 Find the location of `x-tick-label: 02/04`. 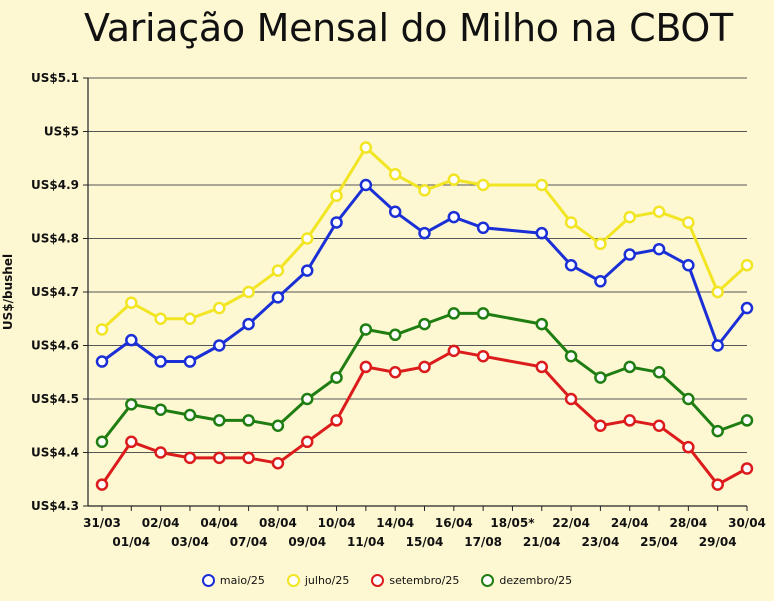

x-tick-label: 02/04 is located at coordinates (161, 523).